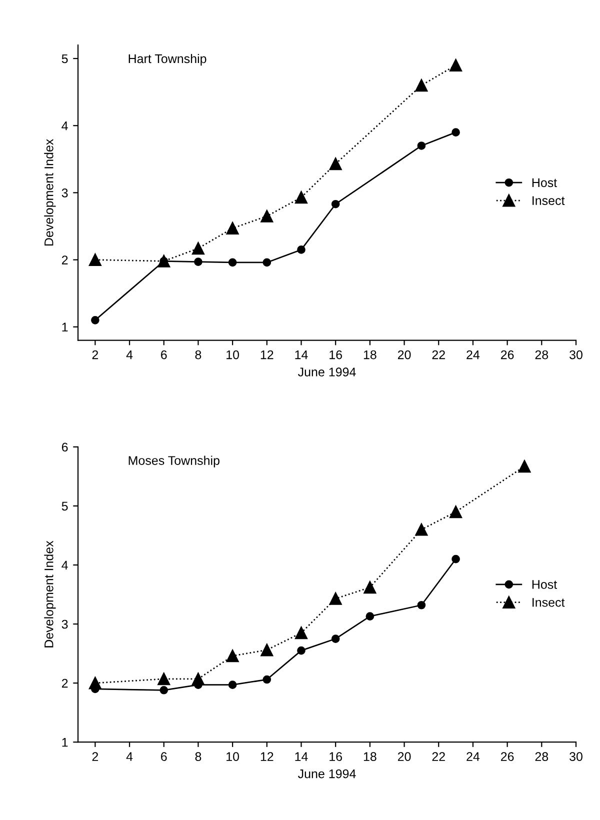  I want to click on text: Hart Township, so click(167, 60).